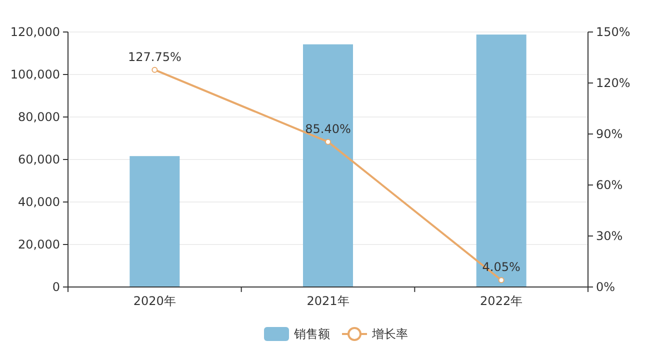 Image resolution: width=653 pixels, height=359 pixels. What do you see at coordinates (609, 185) in the screenshot?
I see `y2-tick-label: 60%` at bounding box center [609, 185].